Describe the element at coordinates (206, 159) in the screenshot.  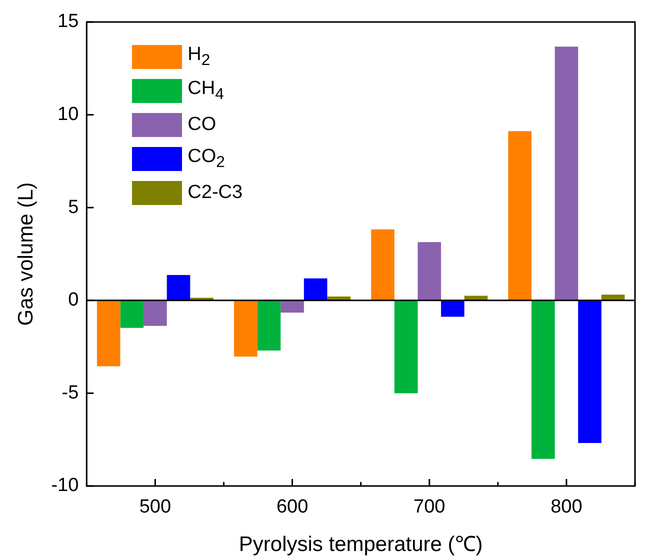
I see `legend-label: CO$_{2}$` at that location.